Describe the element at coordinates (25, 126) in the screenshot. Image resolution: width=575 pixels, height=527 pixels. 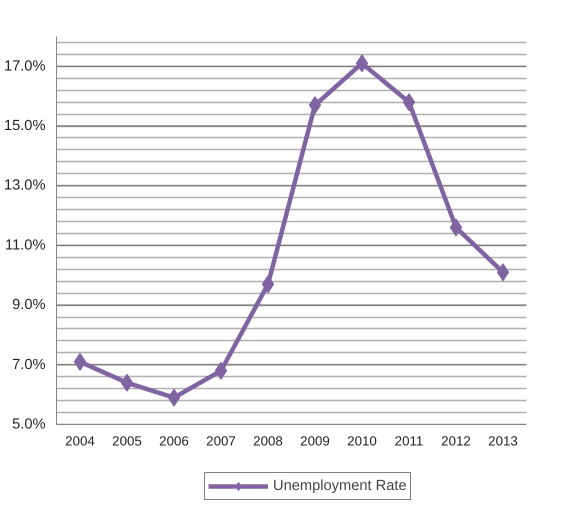
I see `y-tick-label: 15.0%` at that location.